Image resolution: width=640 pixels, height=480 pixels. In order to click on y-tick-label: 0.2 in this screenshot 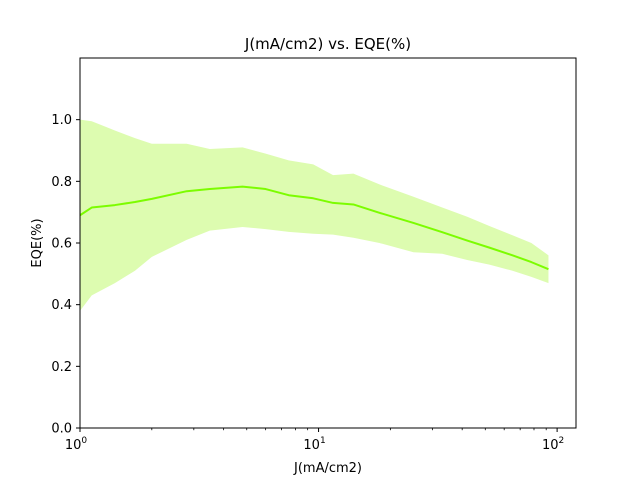, I will do `click(61, 367)`.